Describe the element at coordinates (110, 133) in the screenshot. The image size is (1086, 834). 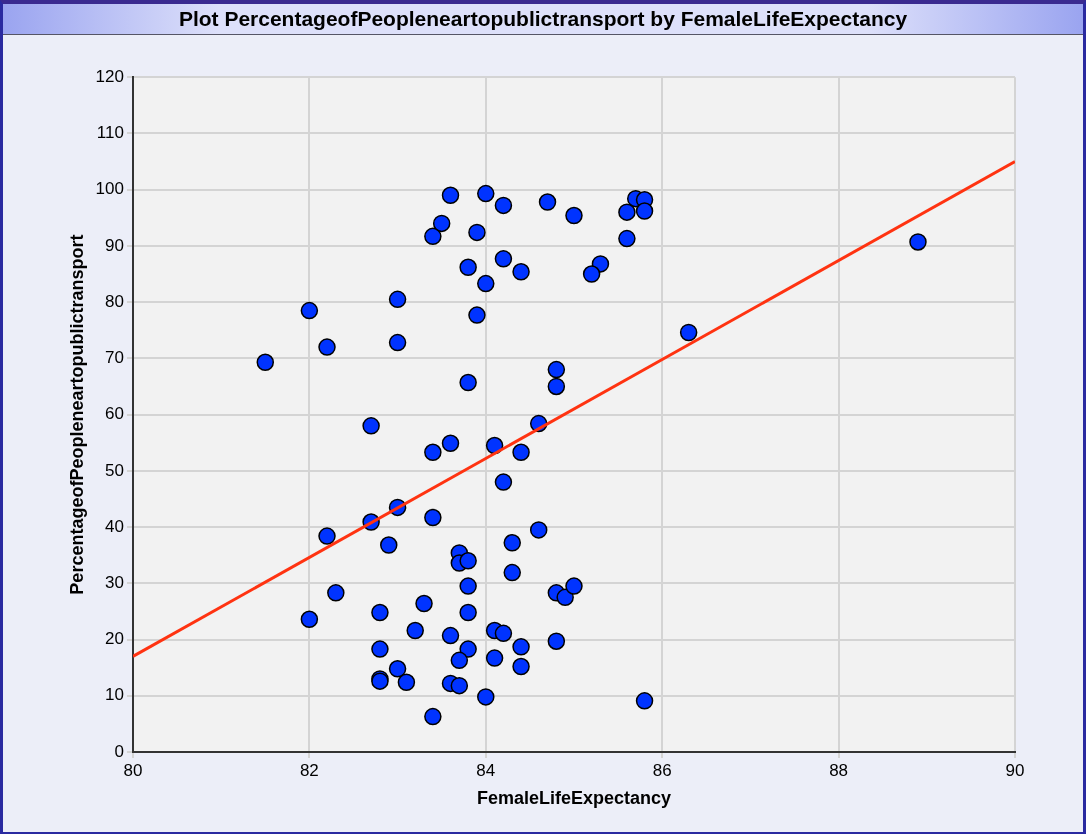
I see `y-tick-label: 110` at that location.